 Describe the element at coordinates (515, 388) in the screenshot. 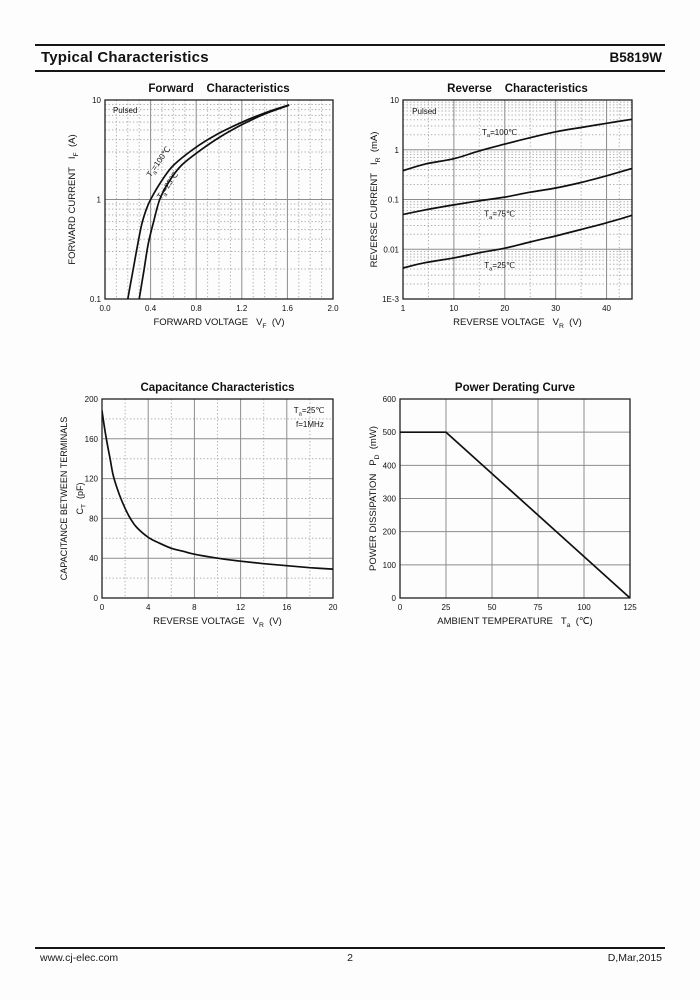

I see `chart-title: Power Derating Curve` at that location.